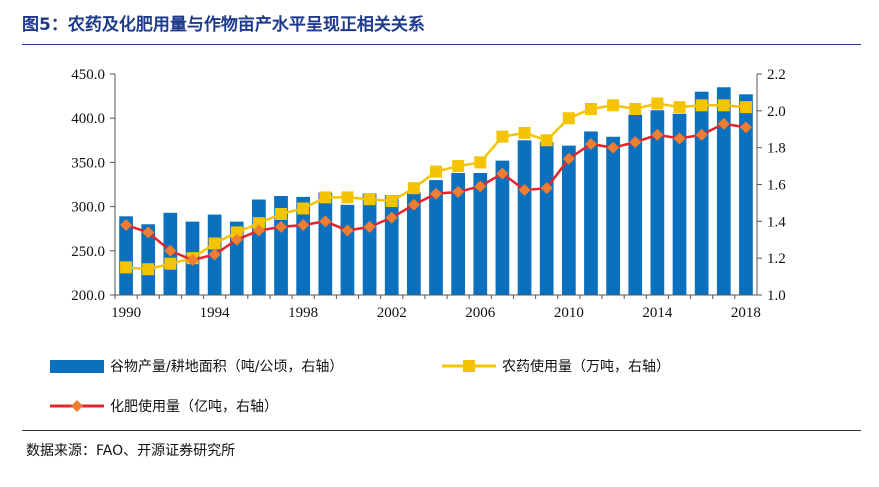 Image resolution: width=879 pixels, height=487 pixels. I want to click on x-tick-label: 1998, so click(303, 313).